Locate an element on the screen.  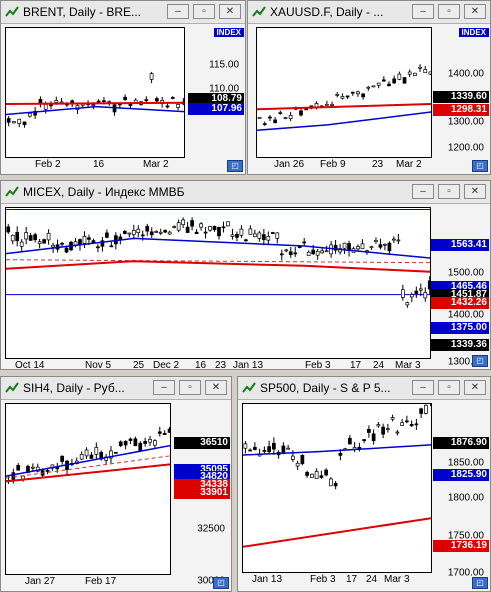
x-axis-label: Feb 3 is located at coordinates (323, 579).